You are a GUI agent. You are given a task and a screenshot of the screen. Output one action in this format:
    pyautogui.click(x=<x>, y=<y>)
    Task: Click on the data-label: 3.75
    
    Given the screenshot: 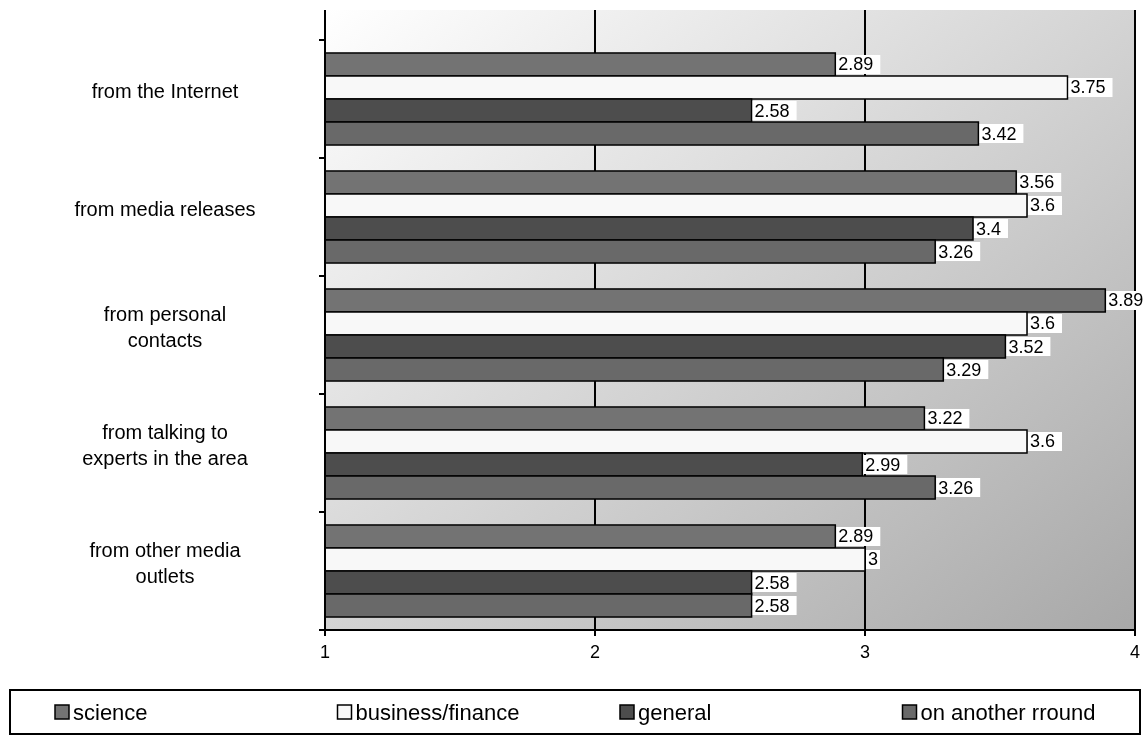 What is the action you would take?
    pyautogui.click(x=1088, y=87)
    